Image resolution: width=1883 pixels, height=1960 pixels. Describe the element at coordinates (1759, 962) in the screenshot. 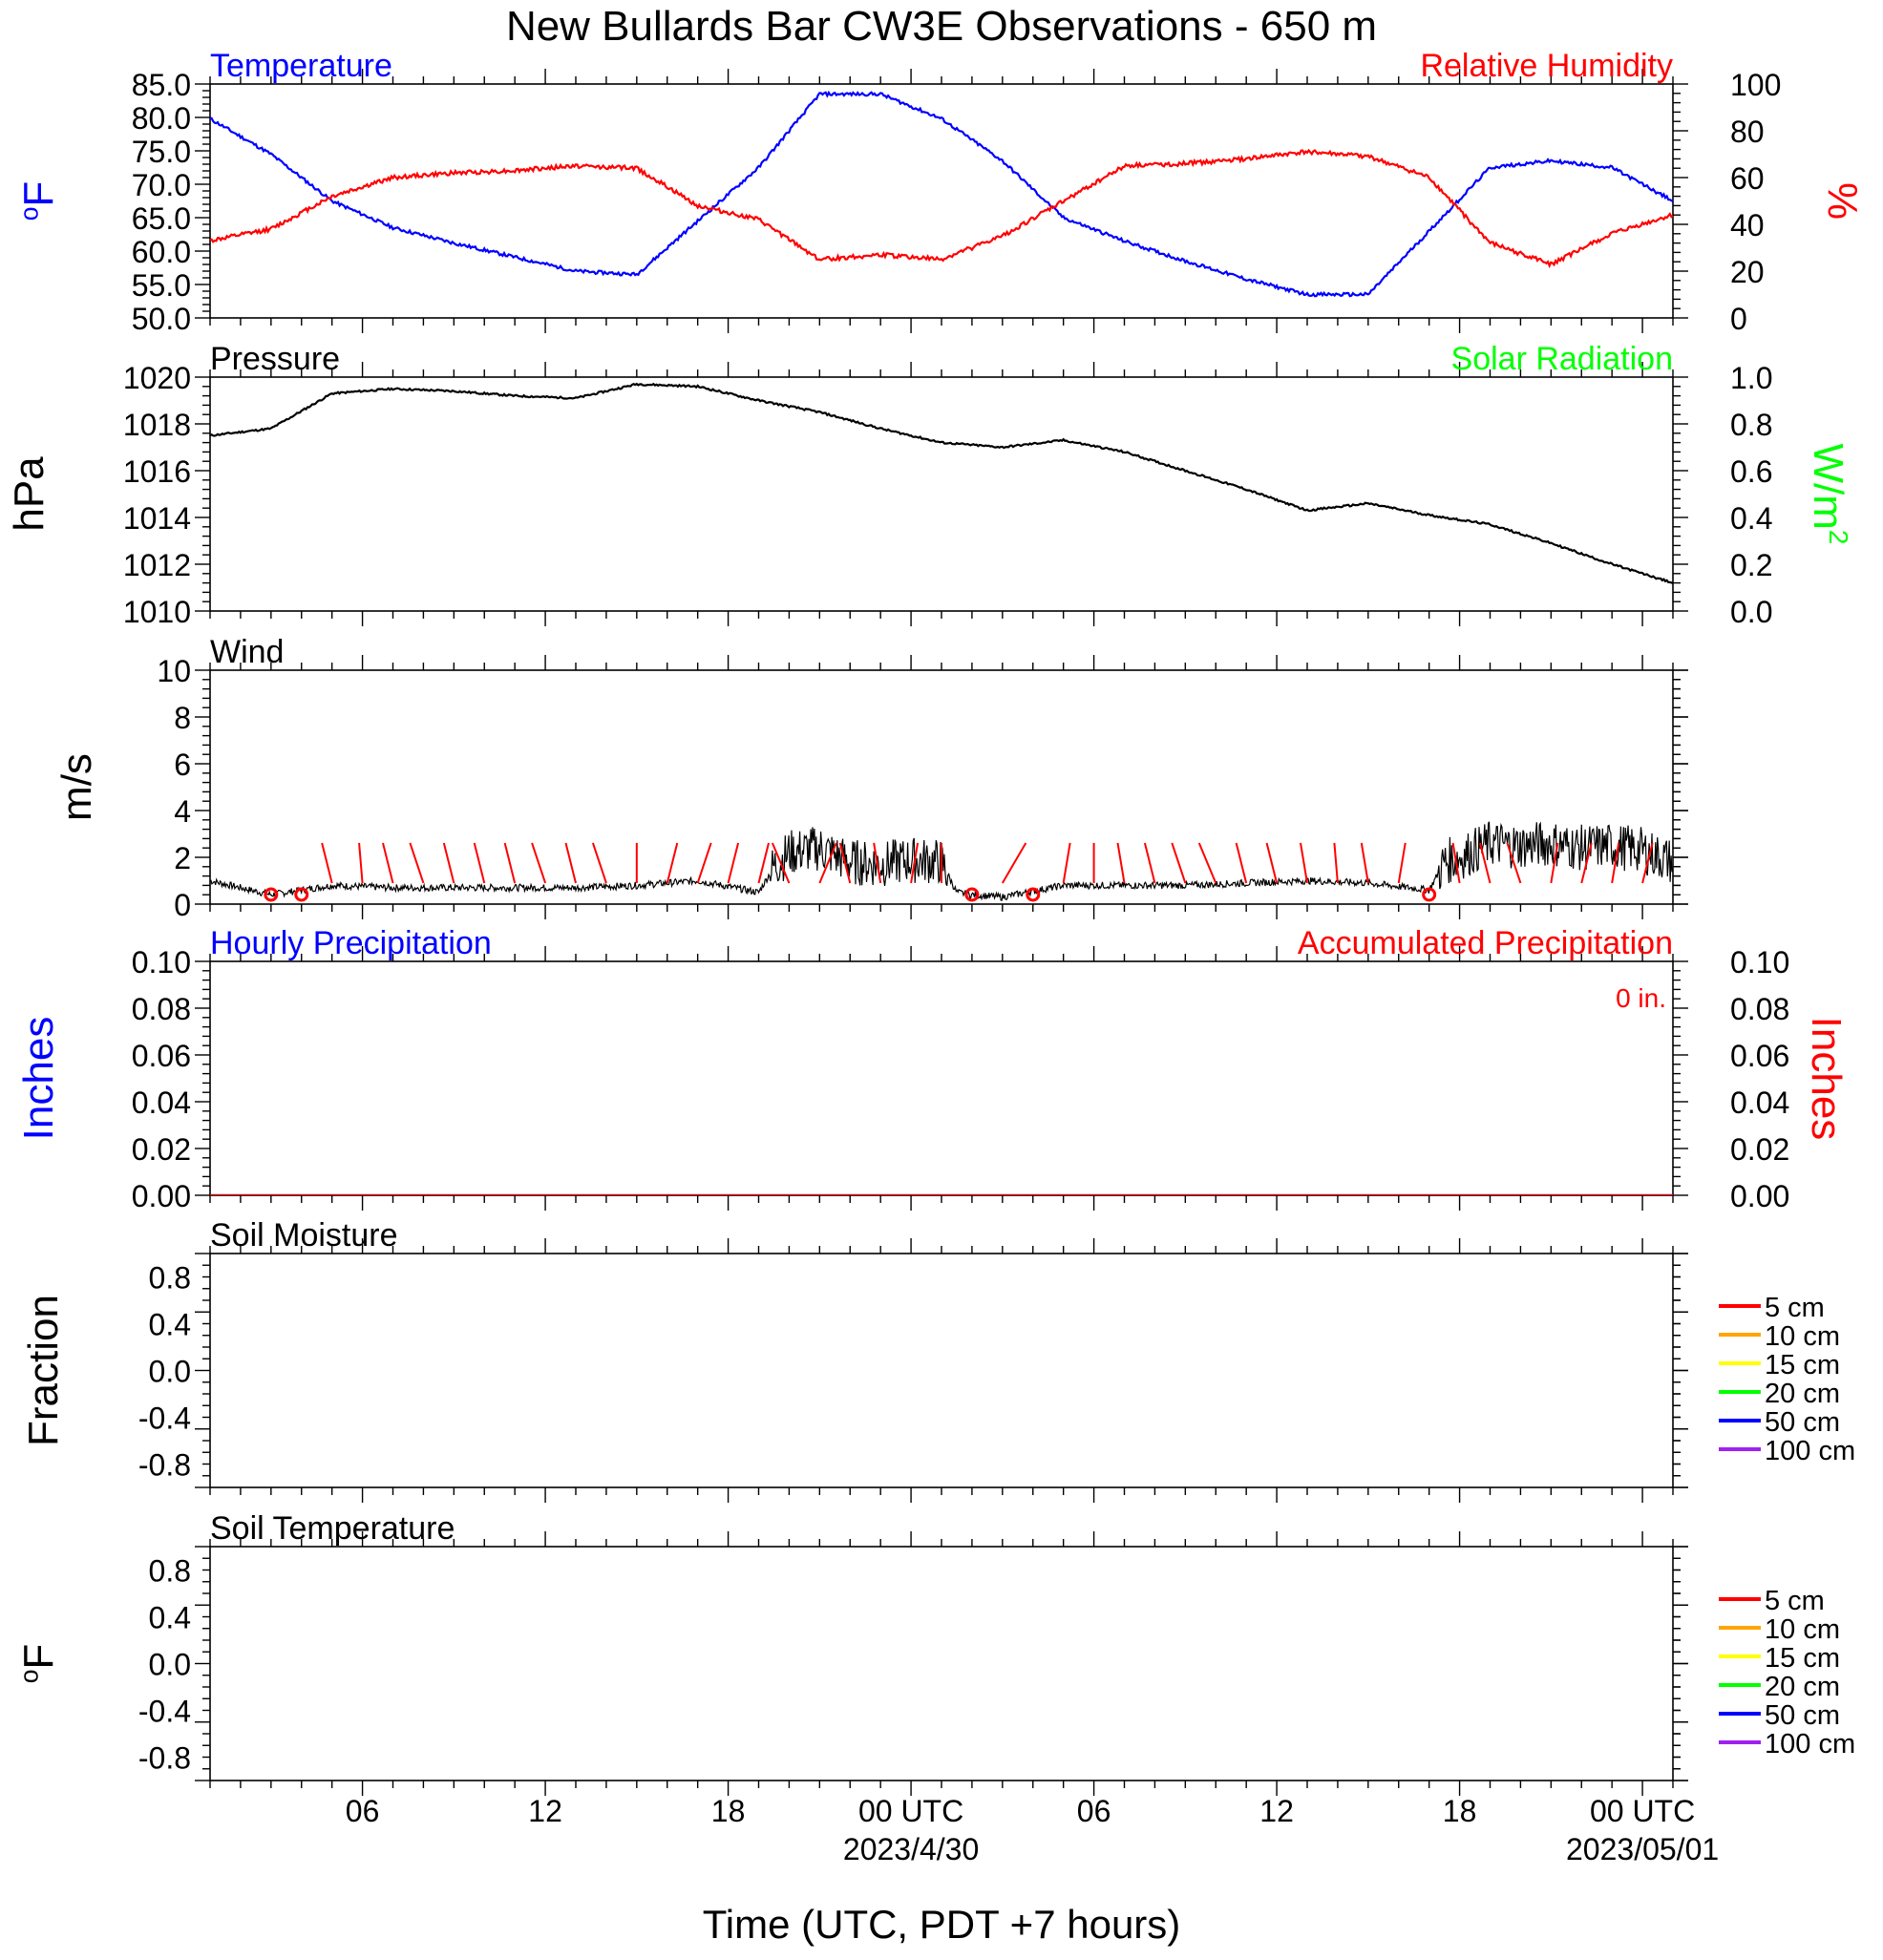

I see `y-tick-label-right: 0.10` at that location.